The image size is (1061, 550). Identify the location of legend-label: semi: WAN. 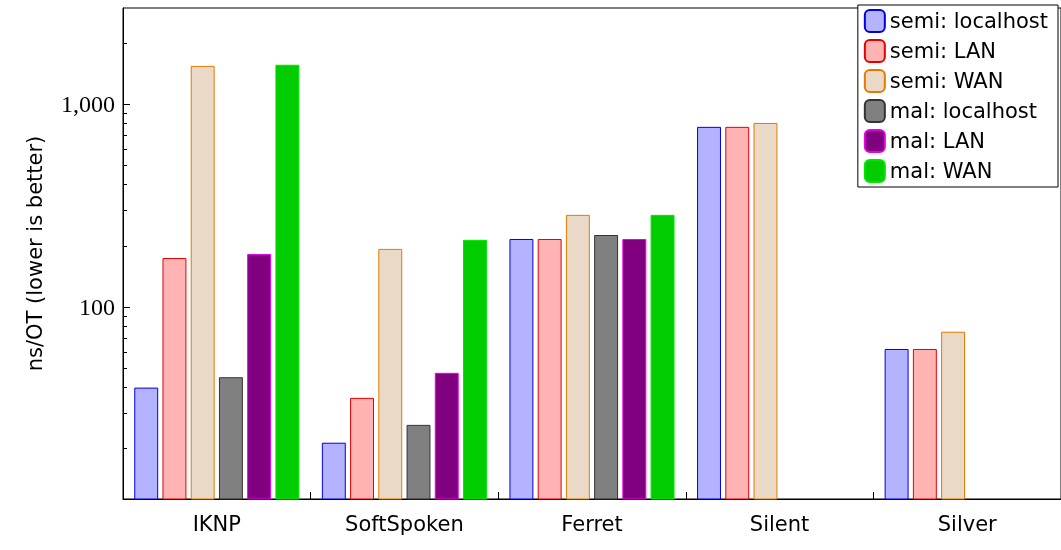
(946, 81).